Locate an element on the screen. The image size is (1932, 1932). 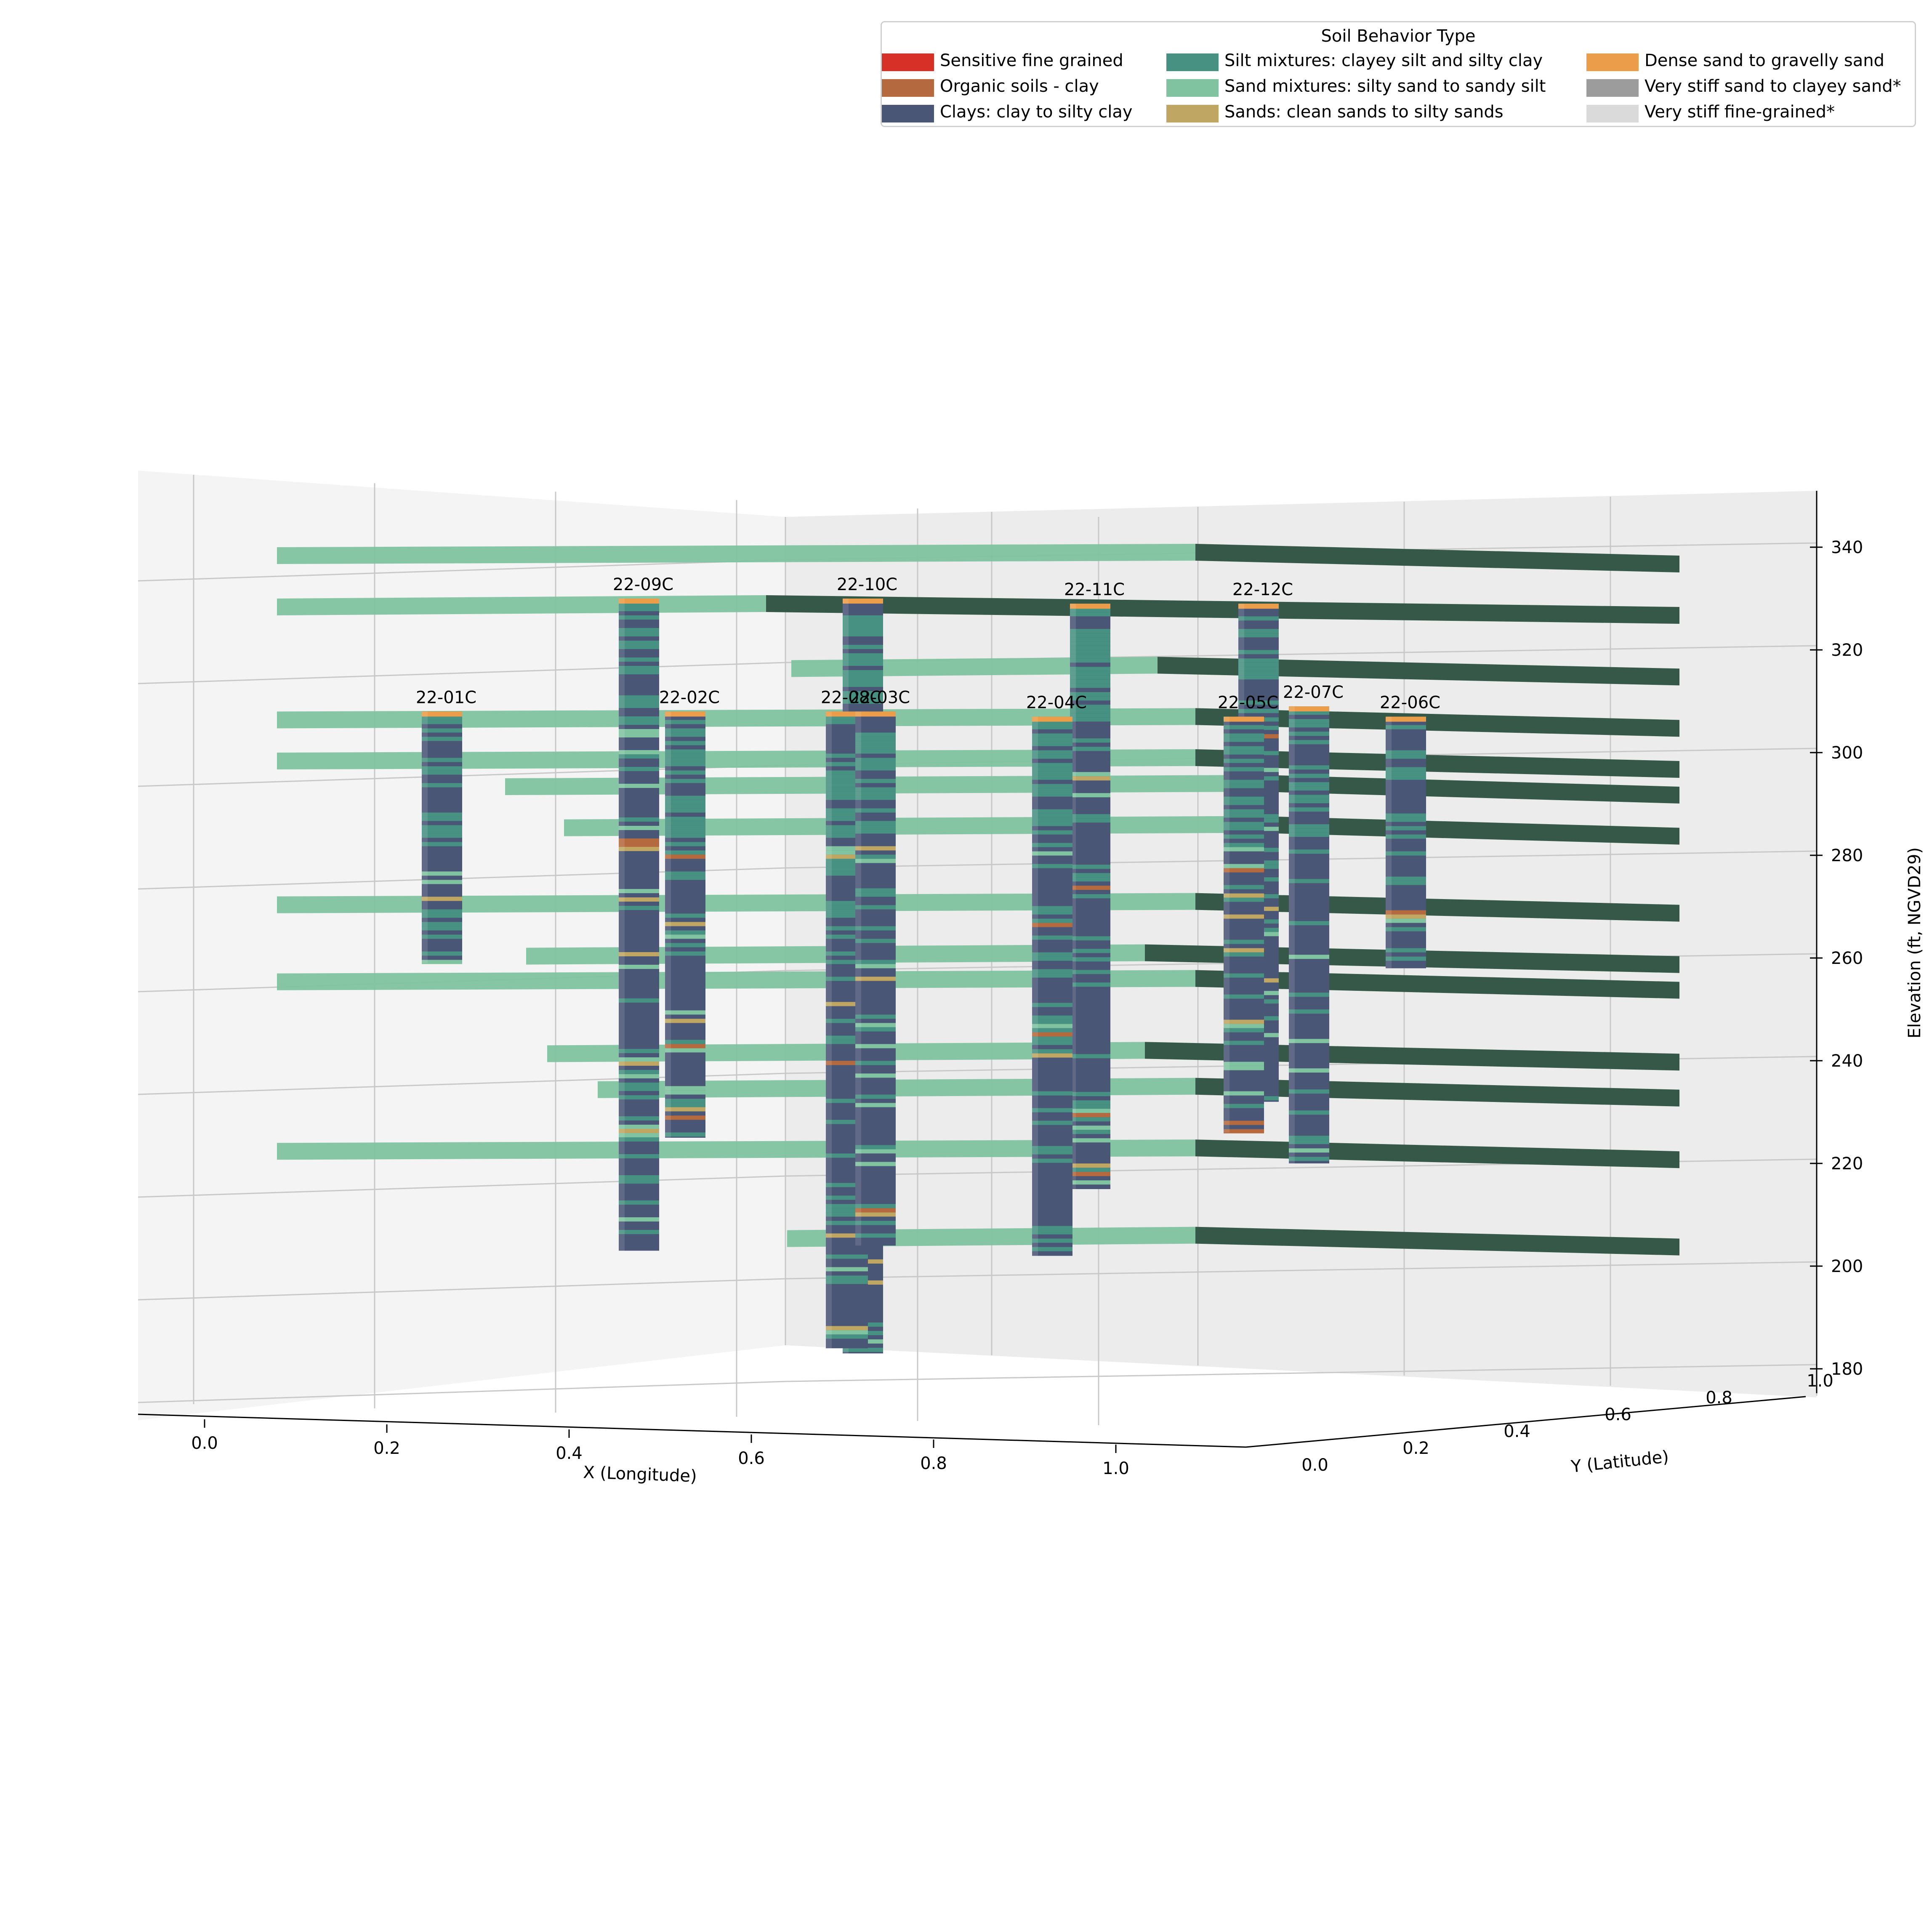
borehole-22-04C: 22-04C is located at coordinates (1056, 975).